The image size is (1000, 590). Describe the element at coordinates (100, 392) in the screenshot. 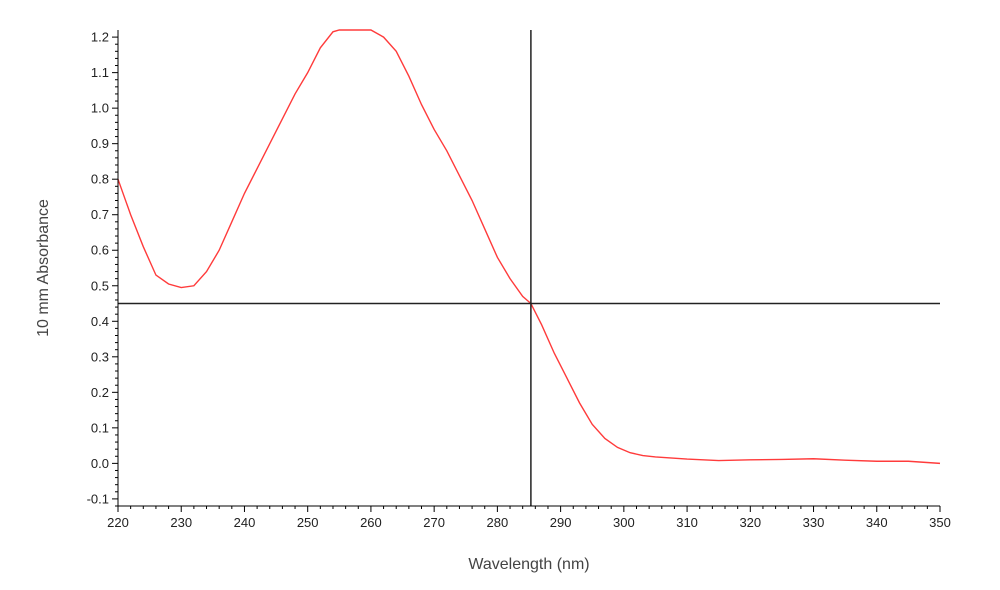

I see `y-tick-label: 0.2` at that location.